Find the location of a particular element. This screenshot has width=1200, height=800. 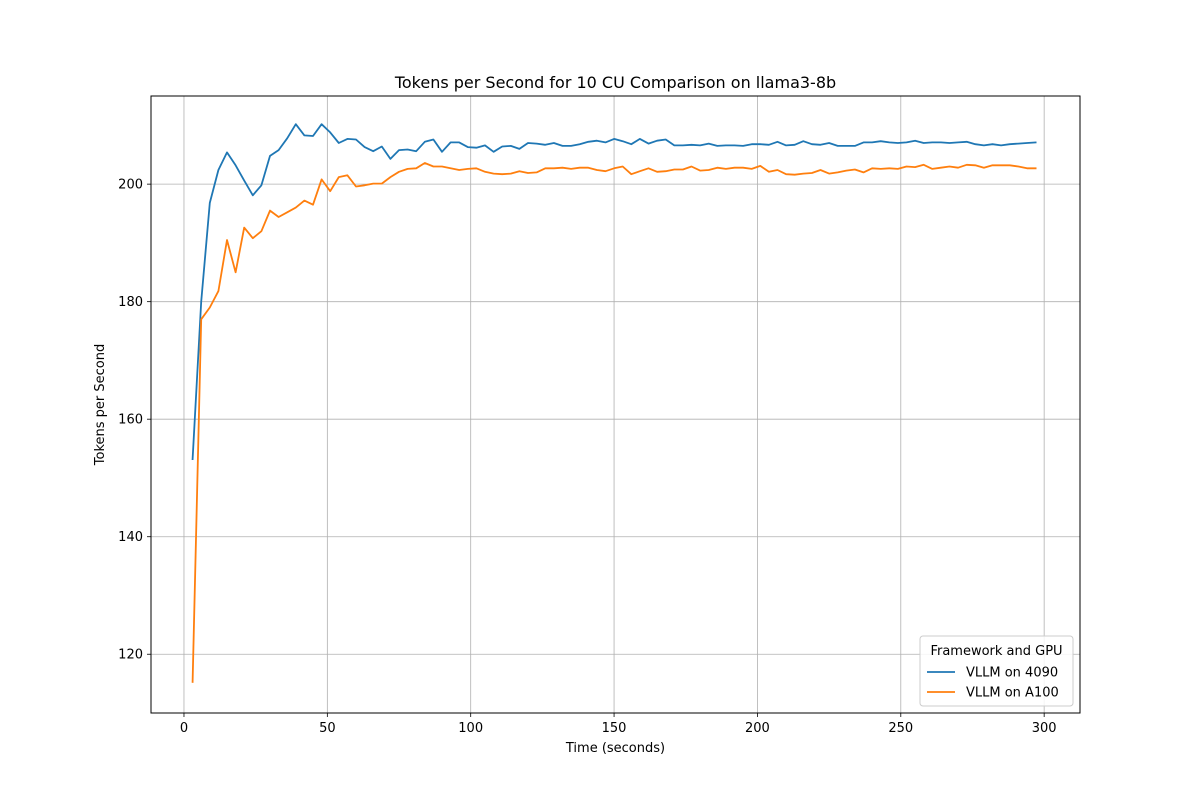

legend-title: Framework and GPU is located at coordinates (996, 651).